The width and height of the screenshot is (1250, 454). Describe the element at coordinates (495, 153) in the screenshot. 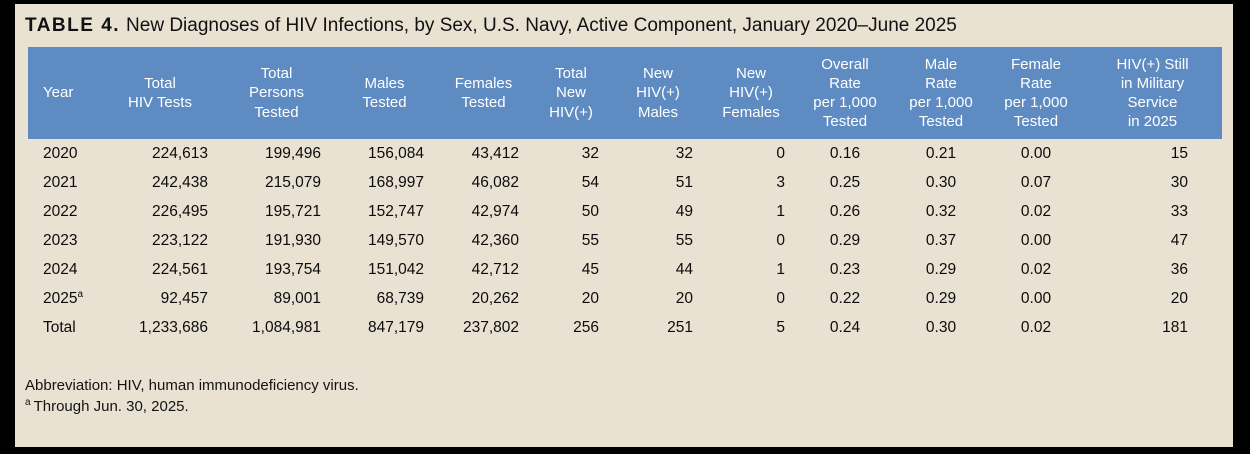

I see `females-tested-cell: 43,412` at that location.